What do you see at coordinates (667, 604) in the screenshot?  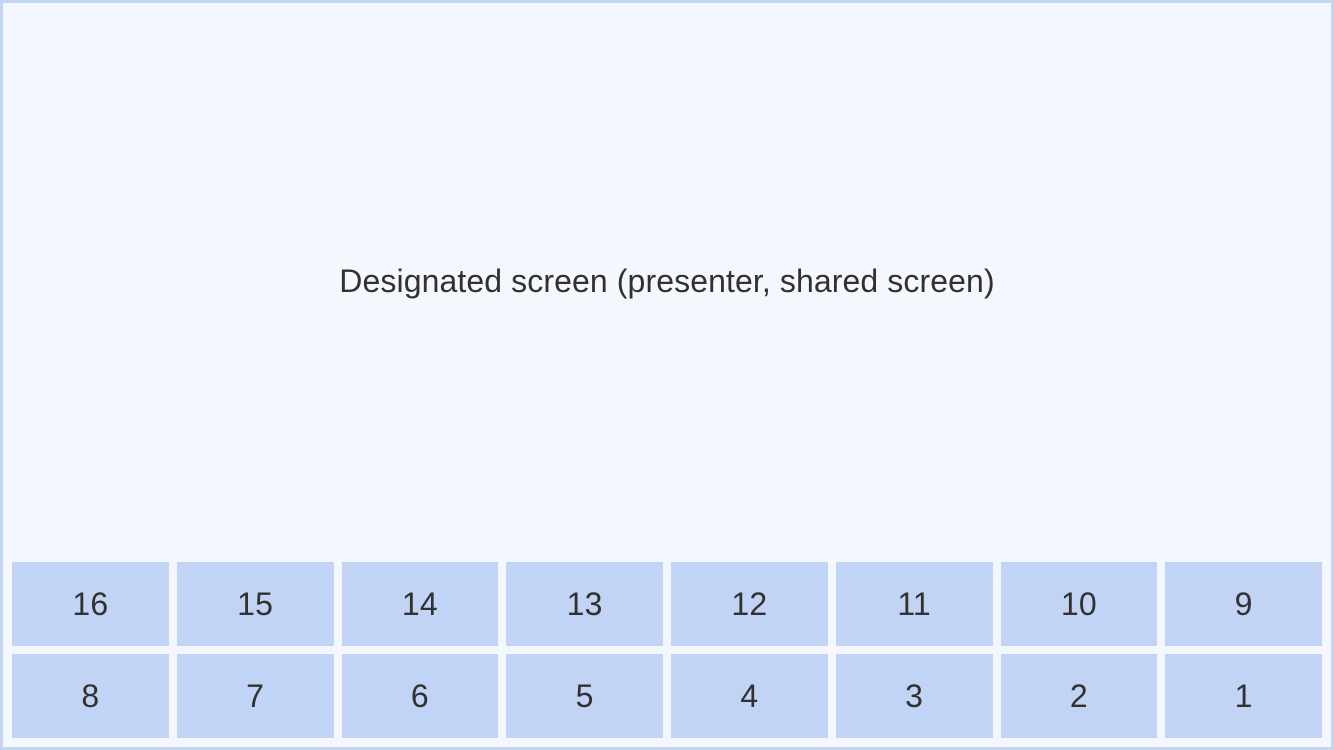 I see `tile-row-top: 16 15 14 13 12 11 10 9` at bounding box center [667, 604].